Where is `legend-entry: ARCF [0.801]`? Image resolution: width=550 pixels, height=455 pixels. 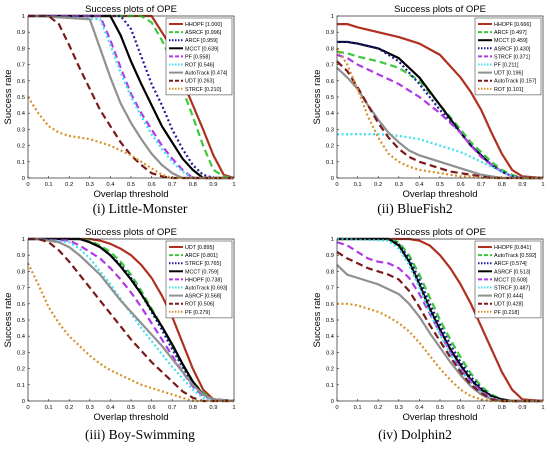 legend-entry: ARCF [0.801] is located at coordinates (201, 256).